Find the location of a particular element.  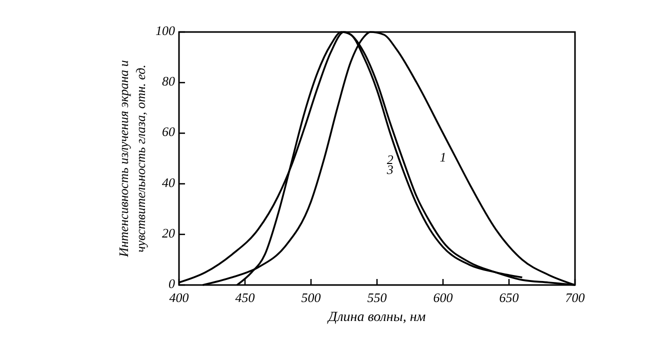

x-tick-label: 650 is located at coordinates (509, 297).